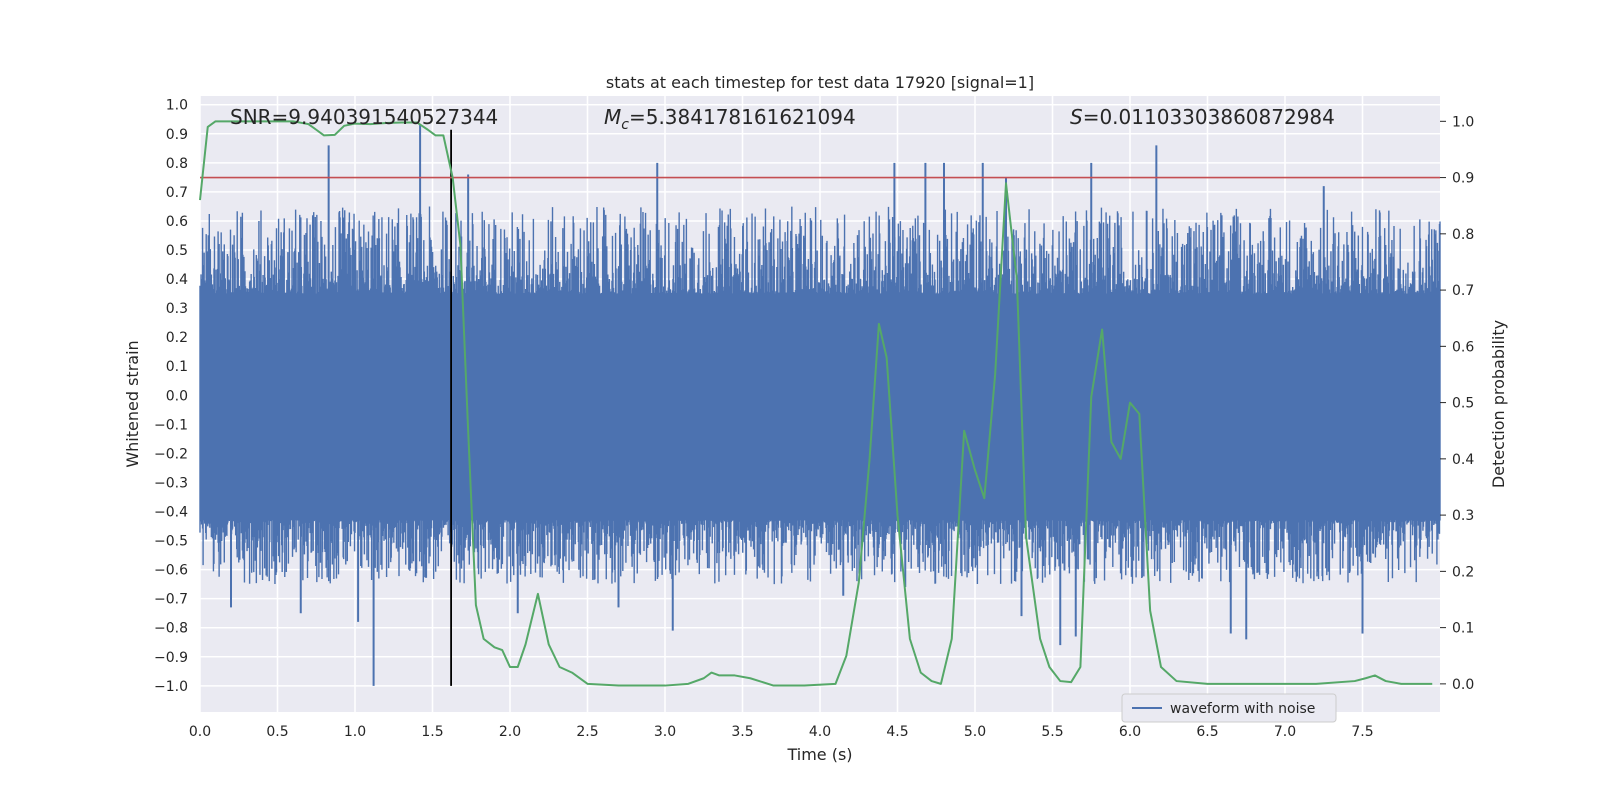 The width and height of the screenshot is (1600, 800). I want to click on y-left-tick-label: 0.0, so click(177, 396).